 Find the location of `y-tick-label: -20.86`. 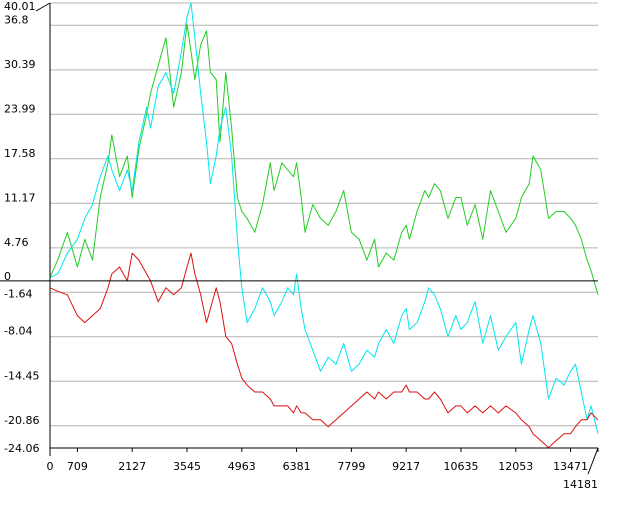

y-tick-label: -20.86 is located at coordinates (21, 420).